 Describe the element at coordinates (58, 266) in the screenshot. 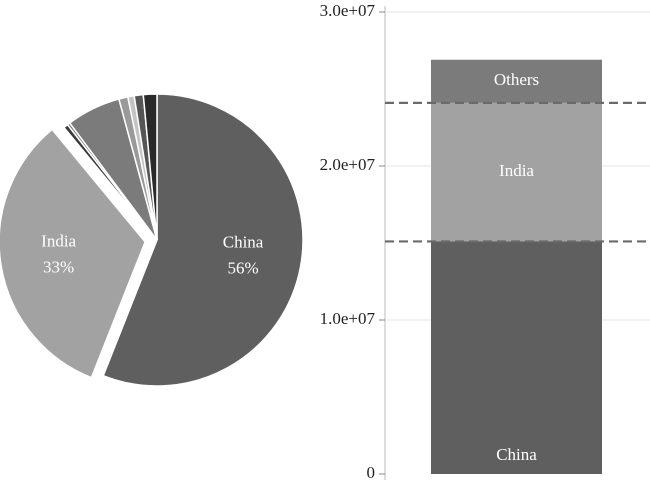

I see `slice-value-label: 33%` at that location.